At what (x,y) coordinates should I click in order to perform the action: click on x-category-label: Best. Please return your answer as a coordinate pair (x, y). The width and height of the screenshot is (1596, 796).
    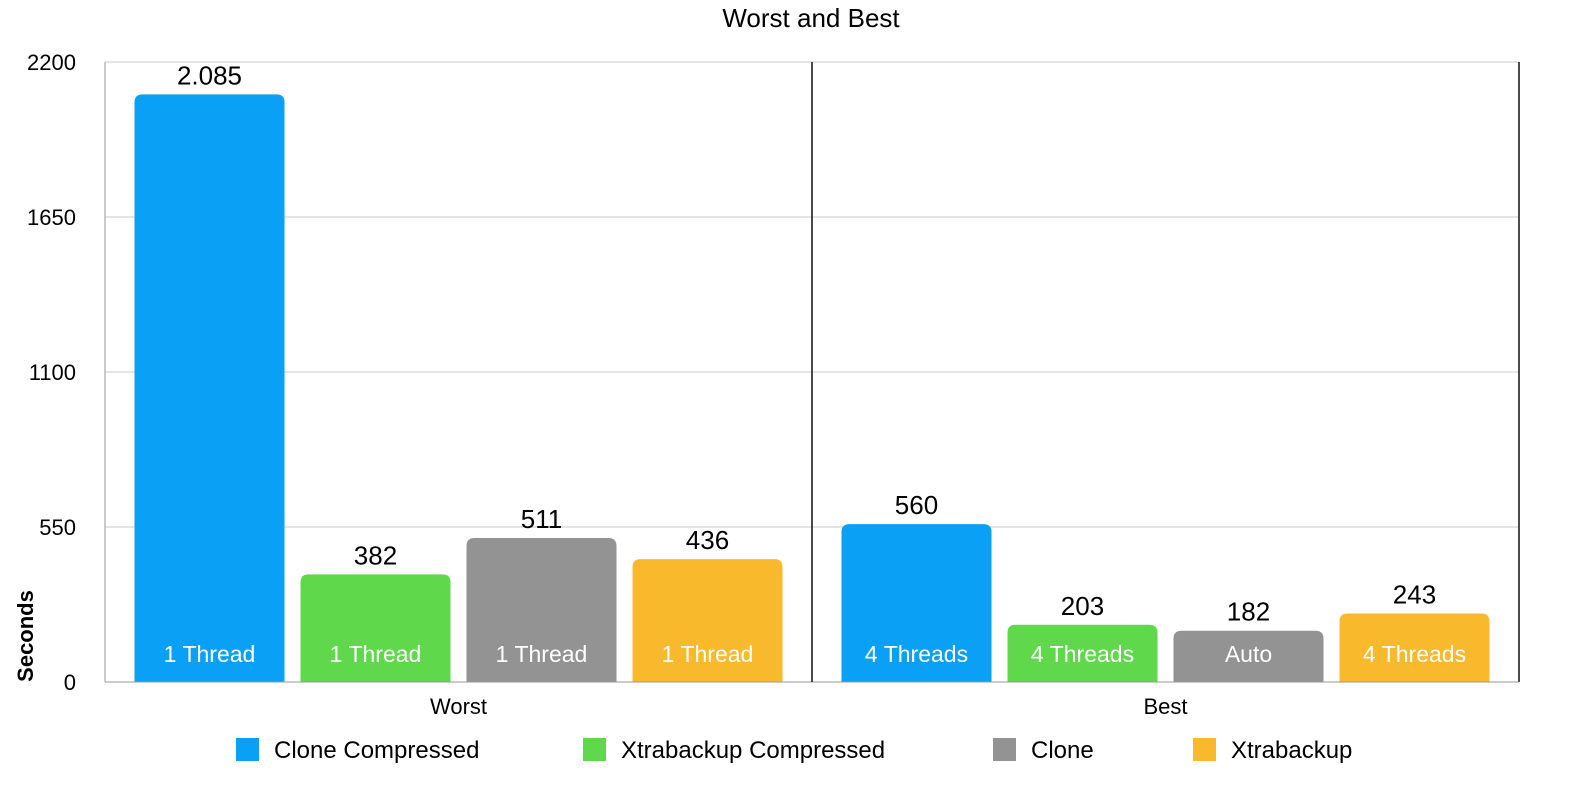
    Looking at the image, I should click on (1165, 706).